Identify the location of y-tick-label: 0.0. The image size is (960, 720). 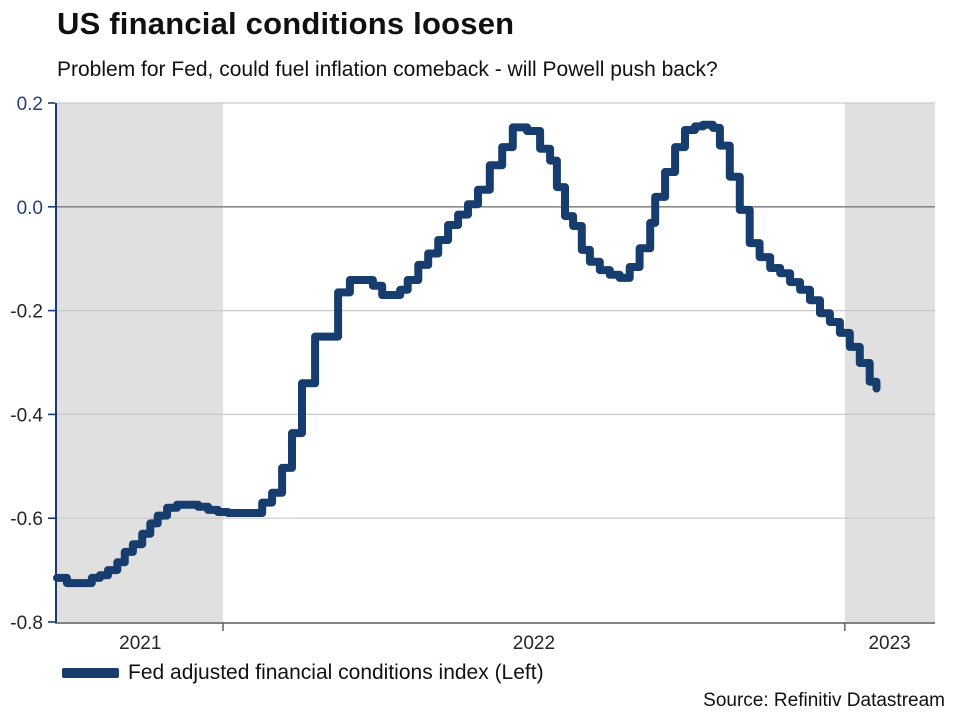
(30, 208).